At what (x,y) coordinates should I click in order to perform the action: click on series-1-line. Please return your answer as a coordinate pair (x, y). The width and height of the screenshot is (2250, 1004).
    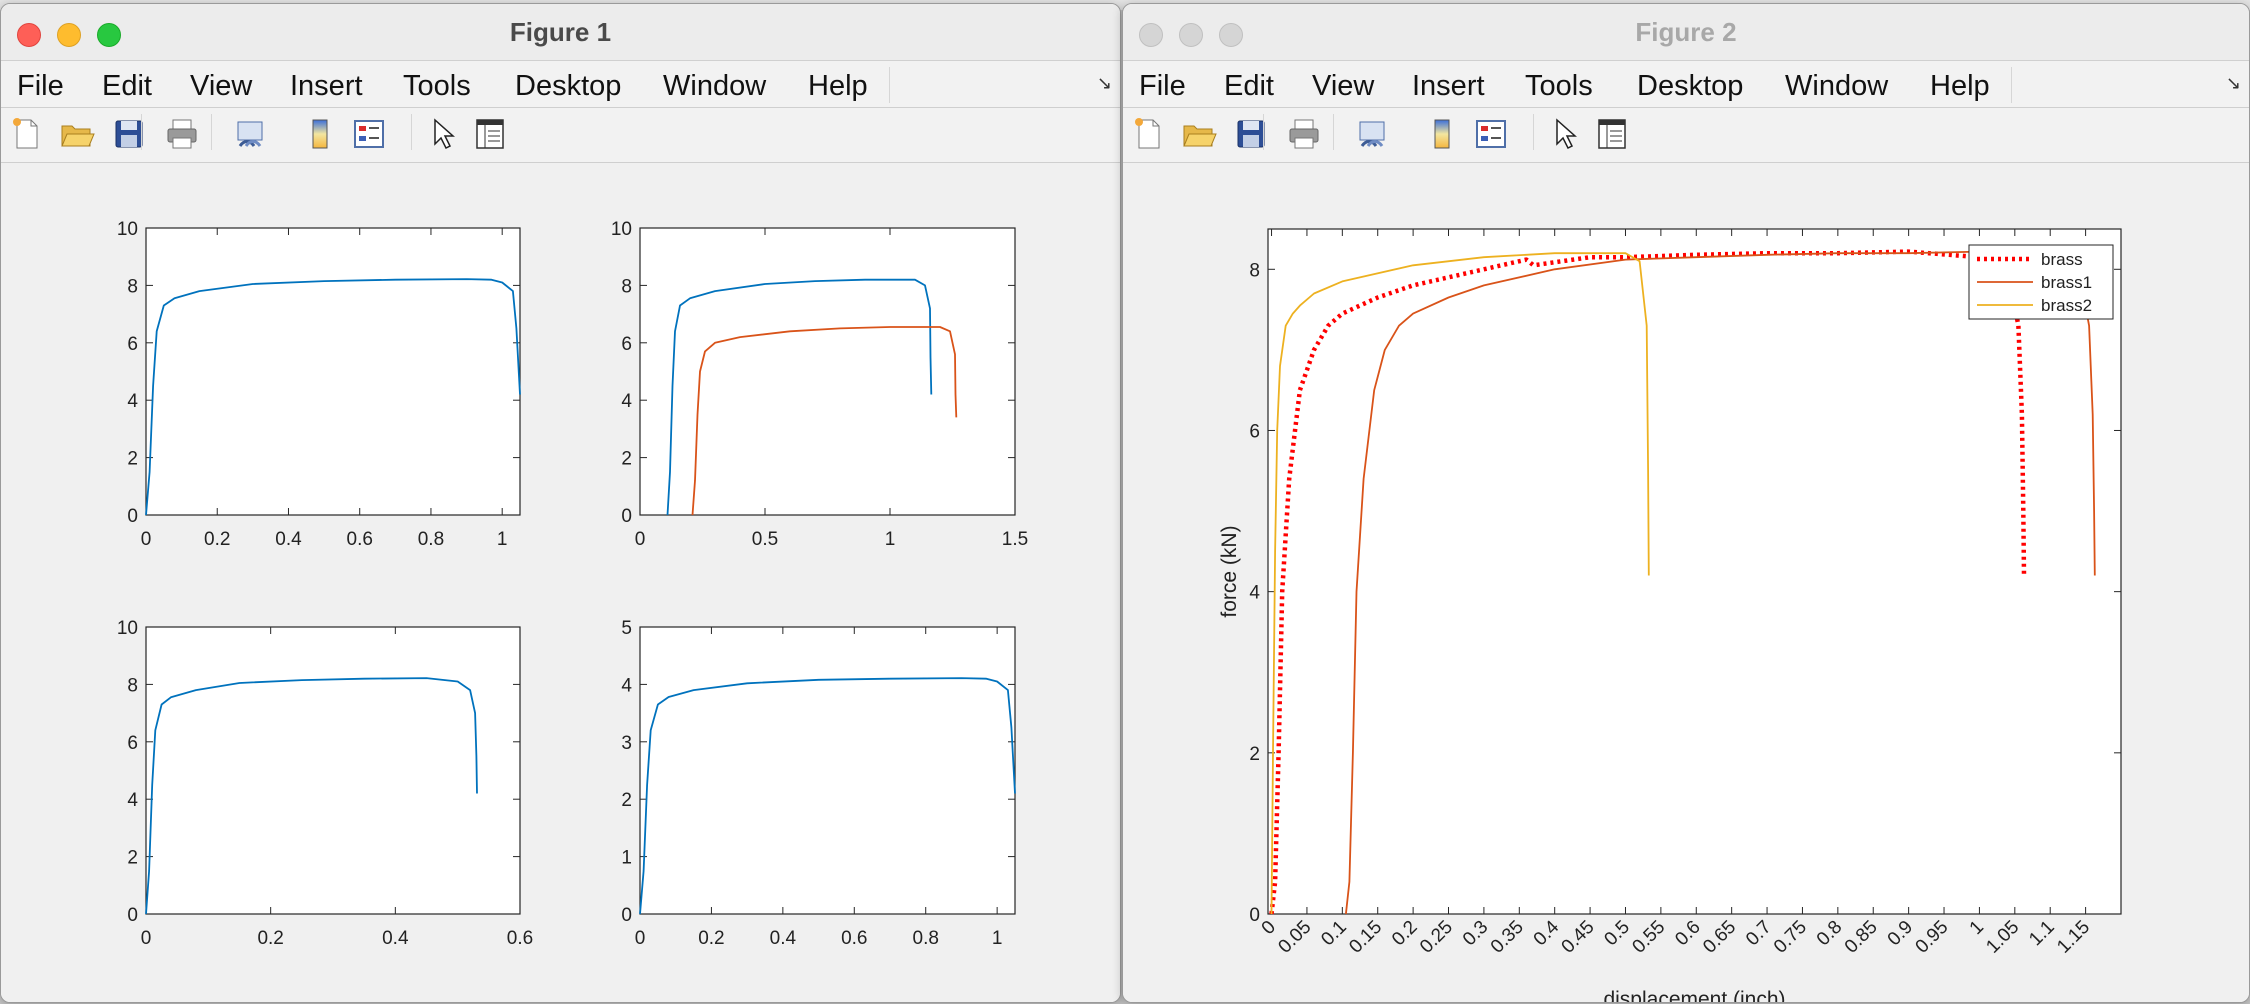
    Looking at the image, I should click on (311, 796).